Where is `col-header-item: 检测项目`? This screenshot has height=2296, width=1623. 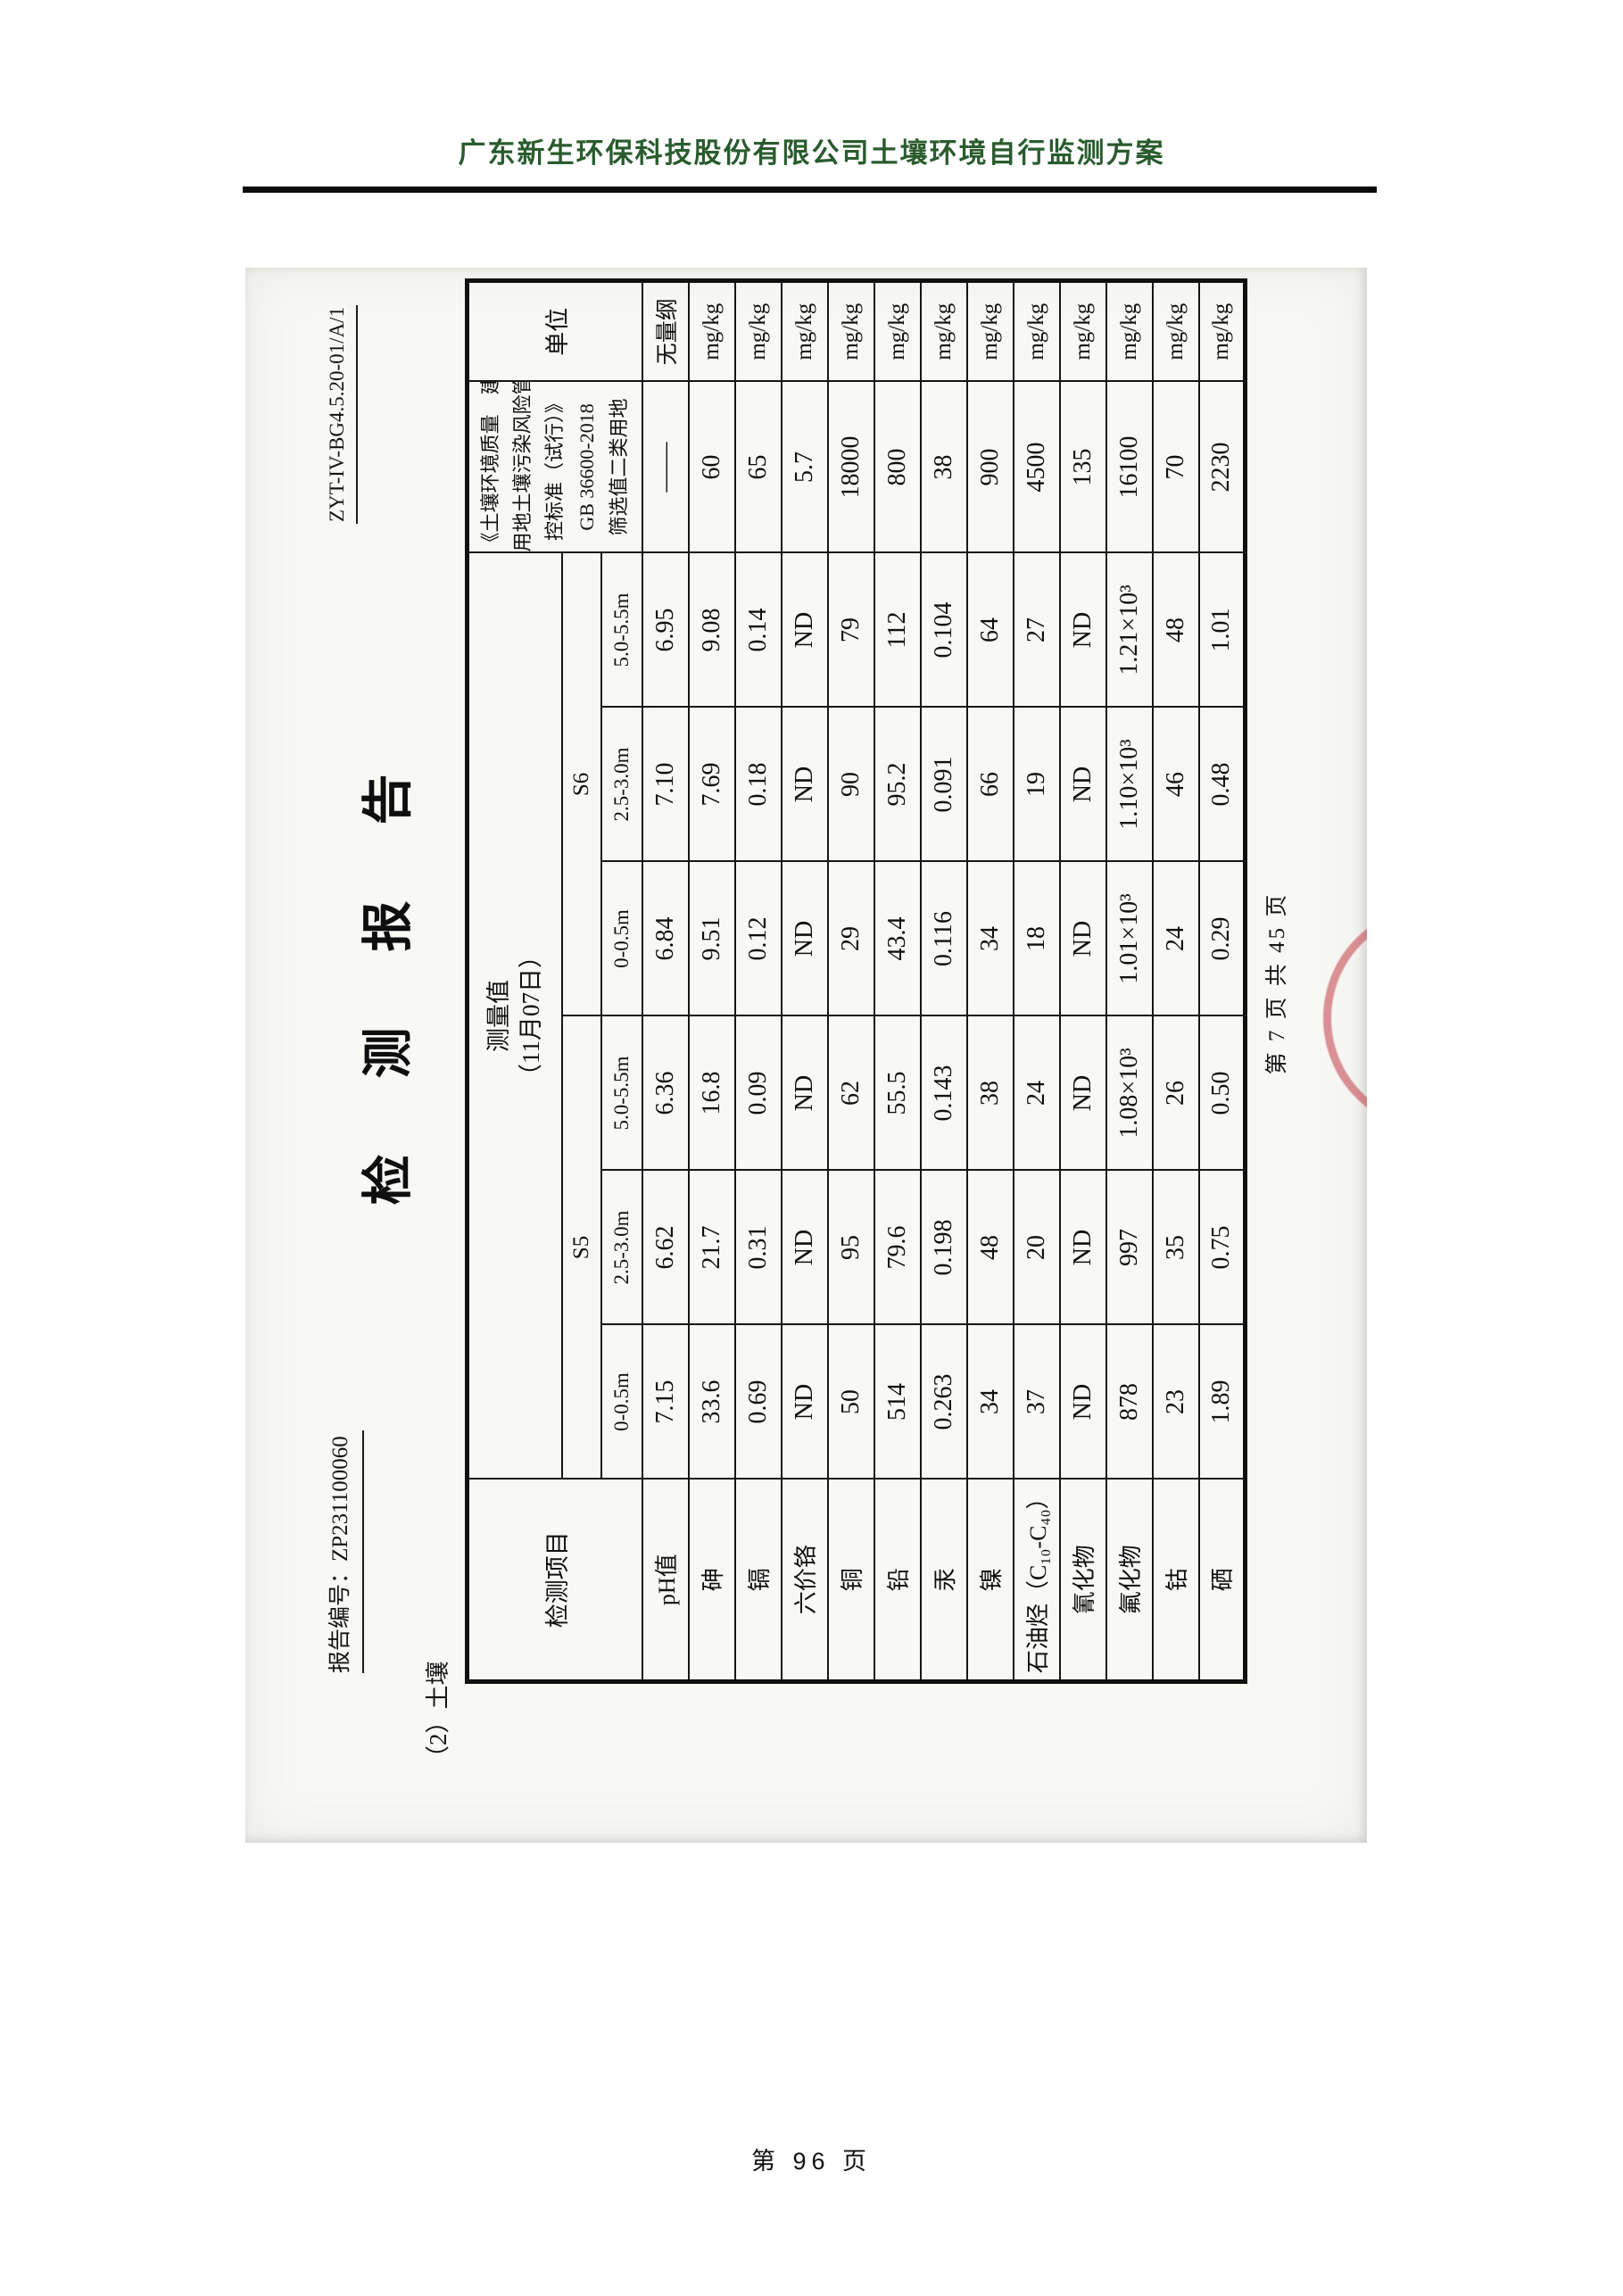 col-header-item: 检测项目 is located at coordinates (554, 1580).